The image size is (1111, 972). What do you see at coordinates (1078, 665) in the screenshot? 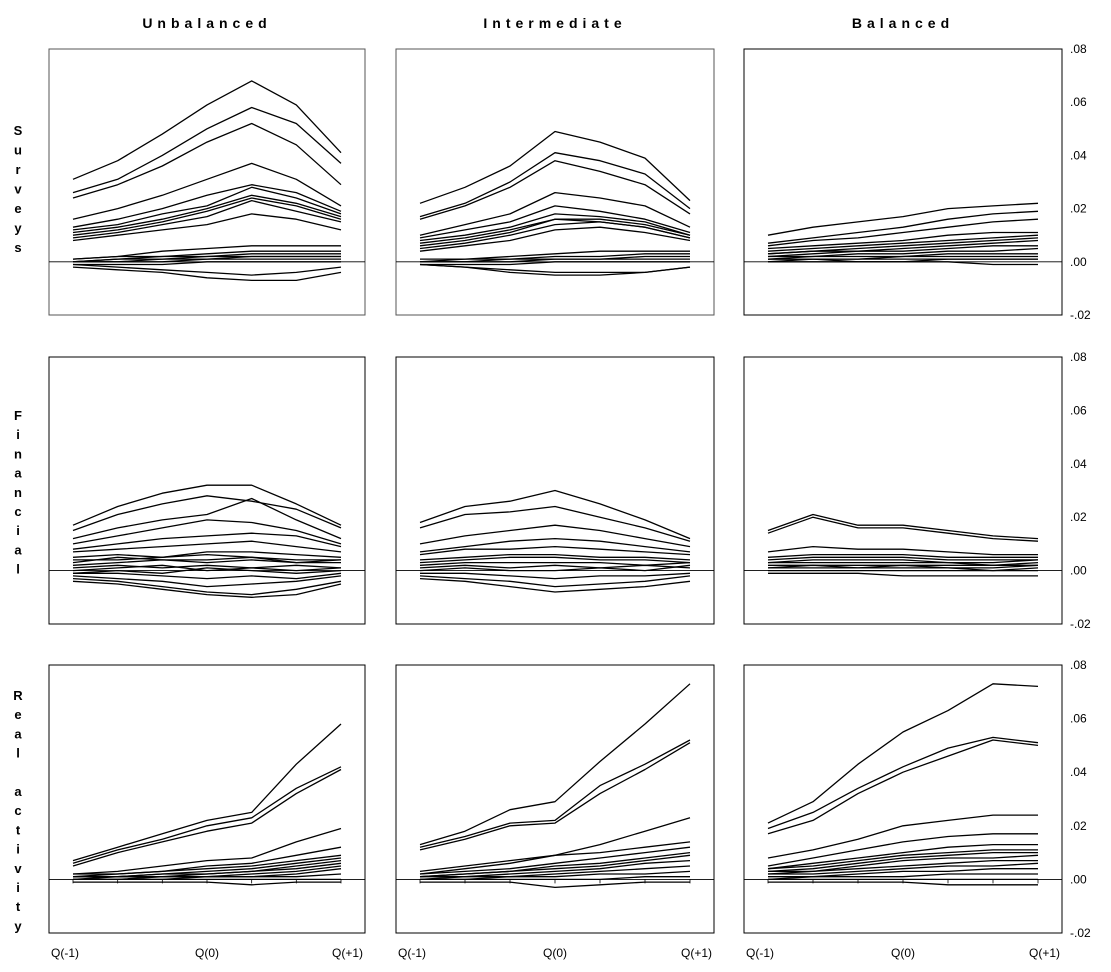
I see `y-tick-label: .08` at bounding box center [1078, 665].